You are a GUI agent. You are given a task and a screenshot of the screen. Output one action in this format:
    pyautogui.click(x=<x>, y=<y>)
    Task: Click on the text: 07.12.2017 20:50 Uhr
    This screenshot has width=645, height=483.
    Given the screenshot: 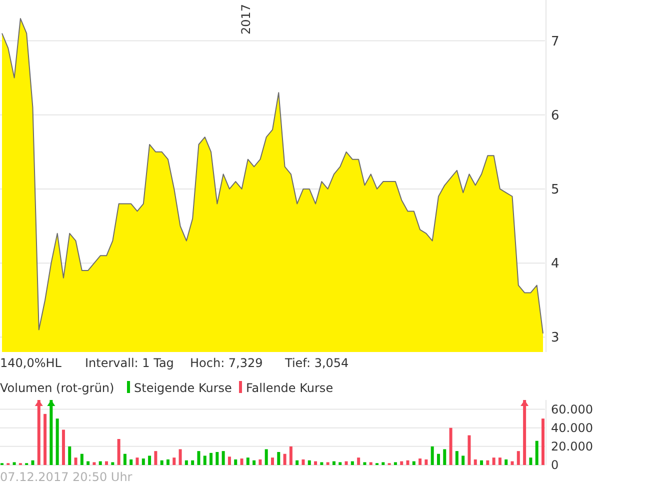 What is the action you would take?
    pyautogui.click(x=66, y=476)
    